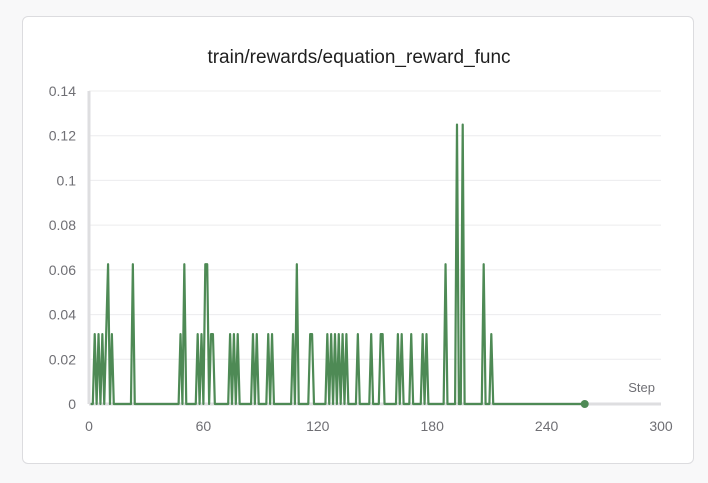 This screenshot has height=483, width=708. Describe the element at coordinates (67, 180) in the screenshot. I see `y-tick-label: 0.1` at that location.